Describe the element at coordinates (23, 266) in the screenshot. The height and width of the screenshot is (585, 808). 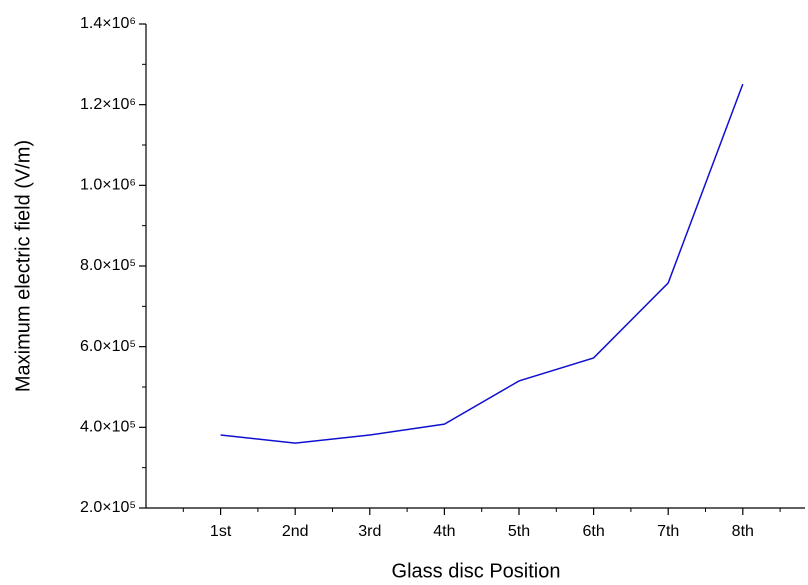
I see `y-axis-title: Maximum electric field (V/m)` at that location.